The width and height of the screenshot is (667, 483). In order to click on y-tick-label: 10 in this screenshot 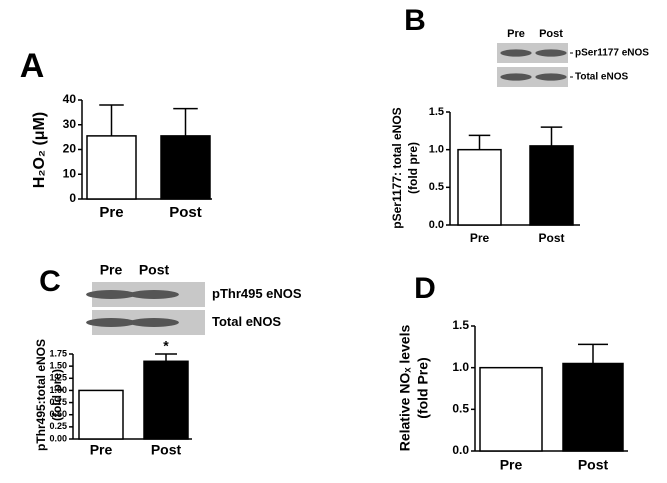, I will do `click(70, 173)`.